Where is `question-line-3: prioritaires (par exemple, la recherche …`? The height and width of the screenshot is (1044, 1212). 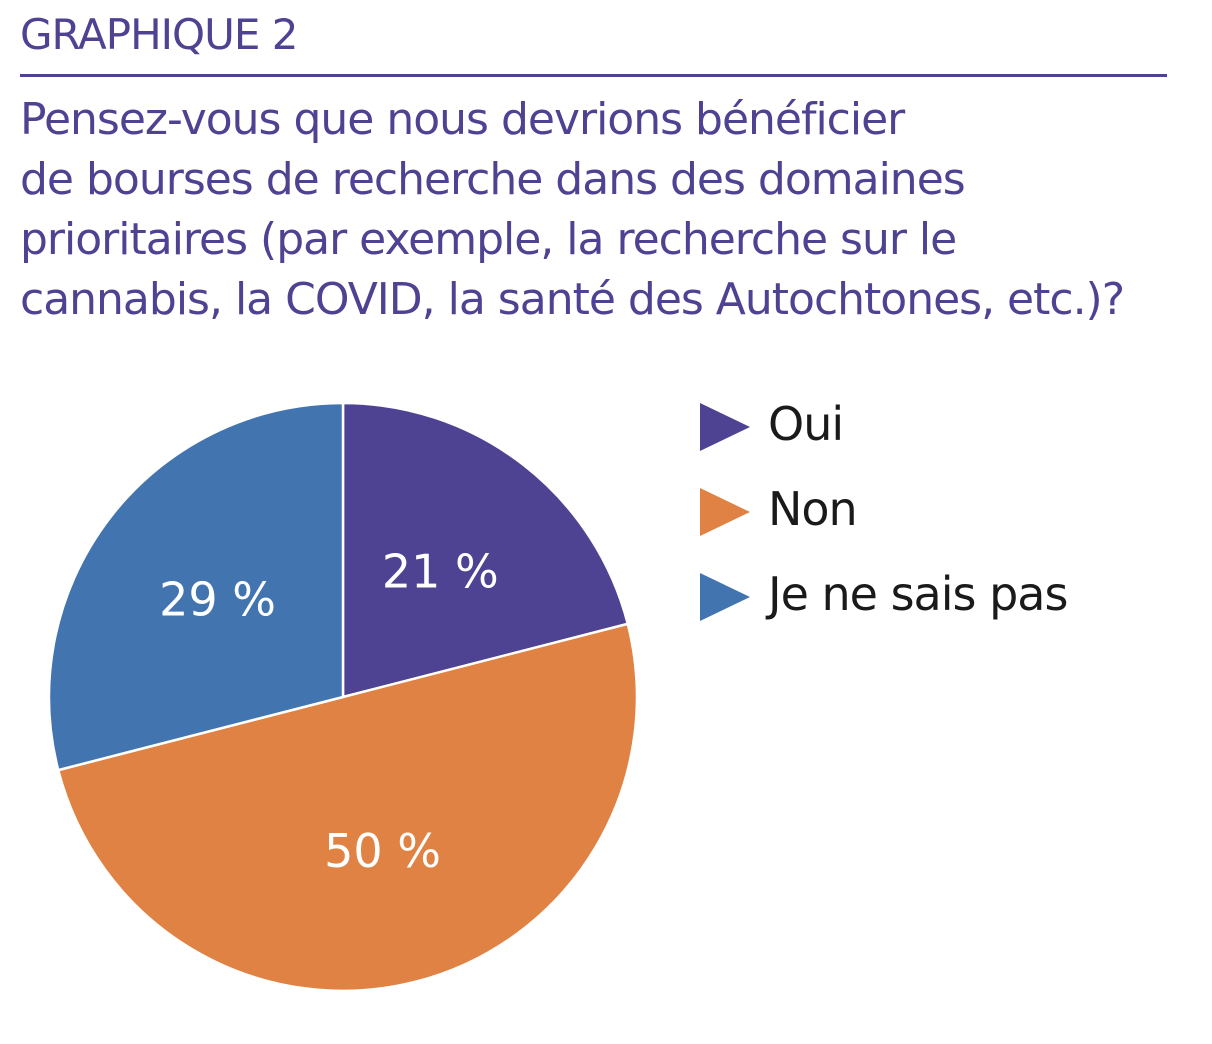
question-line-3: prioritaires (par exemple, la recherche … is located at coordinates (488, 239).